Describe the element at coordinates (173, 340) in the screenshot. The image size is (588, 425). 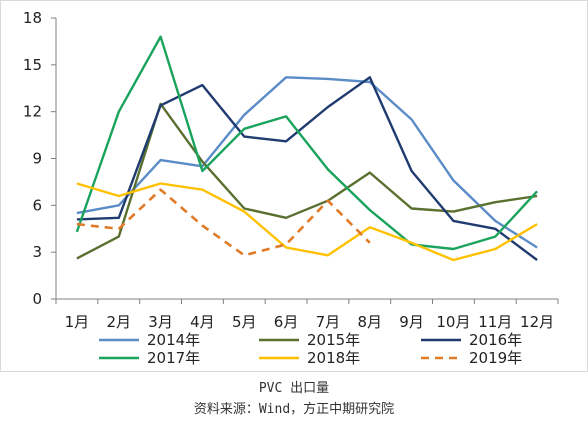
I see `legend-label: 2014年` at that location.